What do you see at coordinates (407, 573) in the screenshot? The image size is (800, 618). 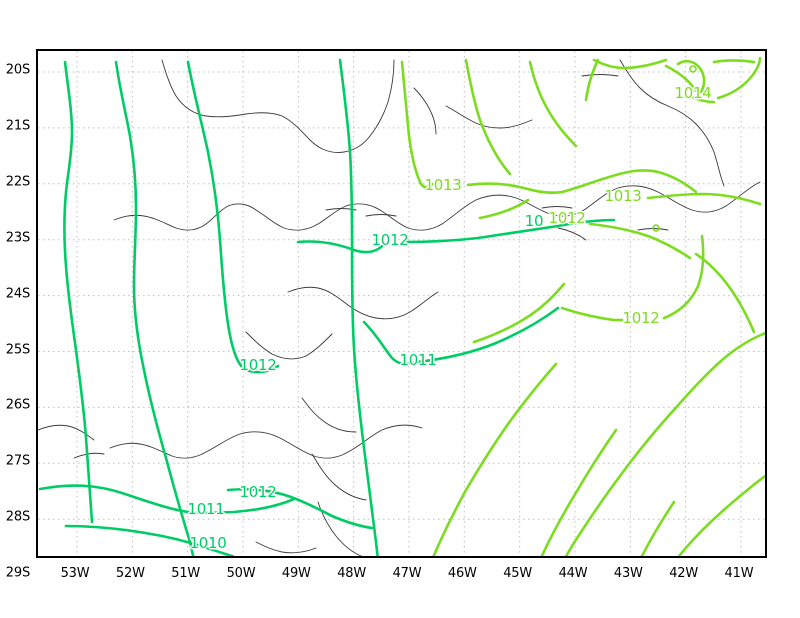 I see `x-axis-tick-label: 47W` at bounding box center [407, 573].